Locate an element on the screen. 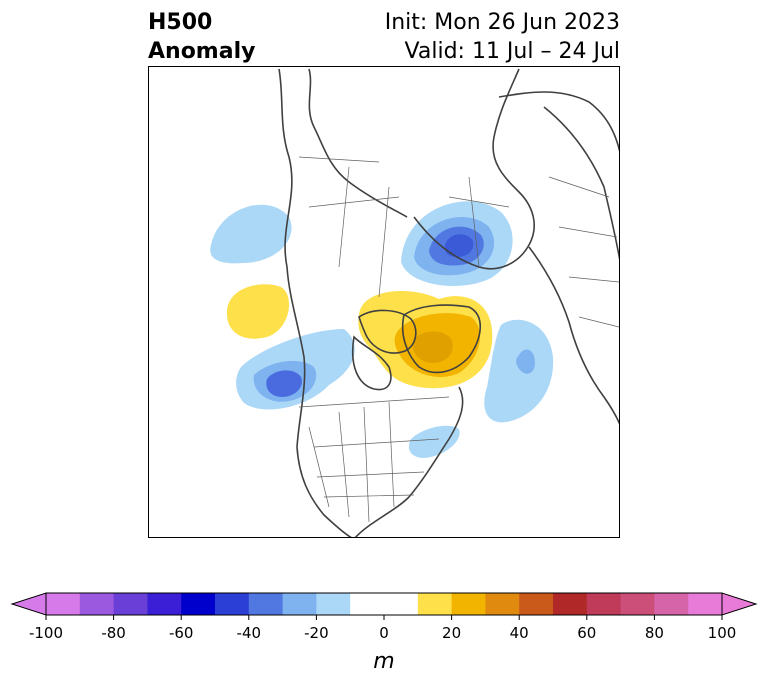 The image size is (768, 684). valid-range: Valid: 11 Jul – 24 Jul is located at coordinates (512, 51).